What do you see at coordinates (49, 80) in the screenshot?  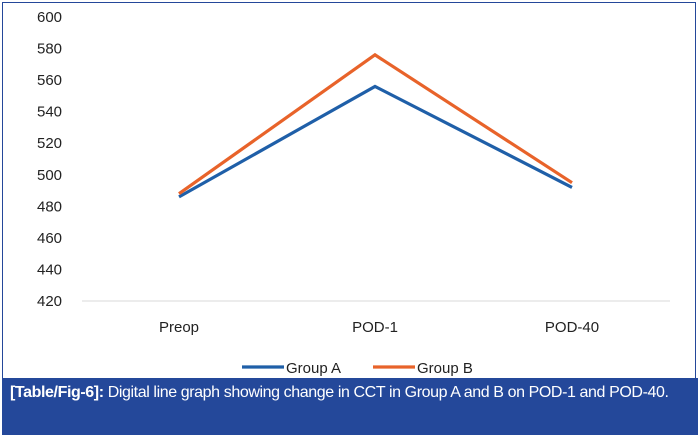 I see `y-tick-label: 560` at bounding box center [49, 80].